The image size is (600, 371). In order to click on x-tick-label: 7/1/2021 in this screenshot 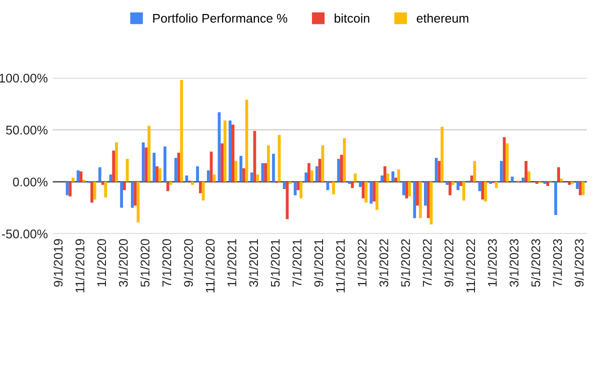, I will do `click(297, 263)`.